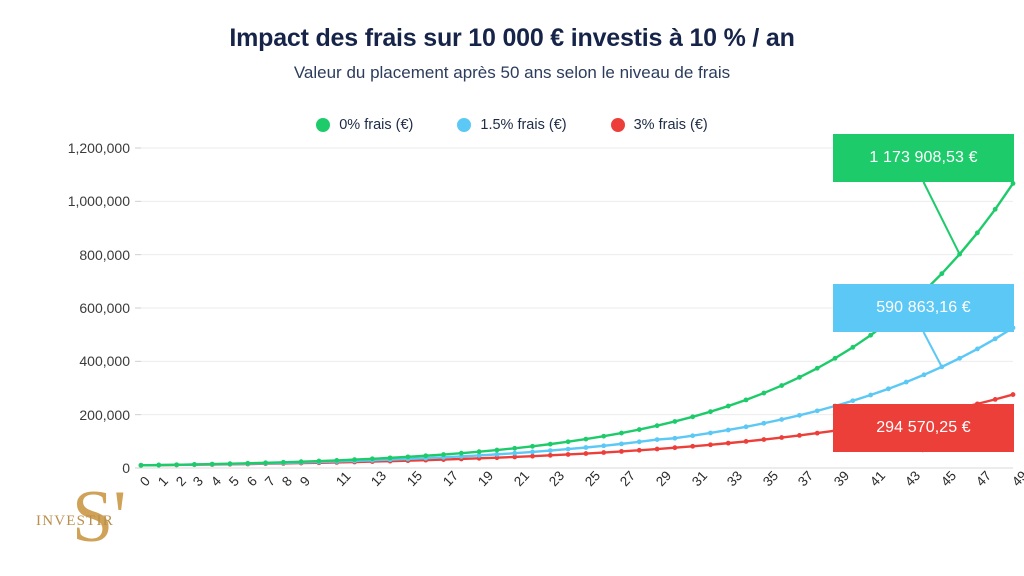 The height and width of the screenshot is (576, 1024). What do you see at coordinates (664, 479) in the screenshot?
I see `x-tick-label: 29` at bounding box center [664, 479].